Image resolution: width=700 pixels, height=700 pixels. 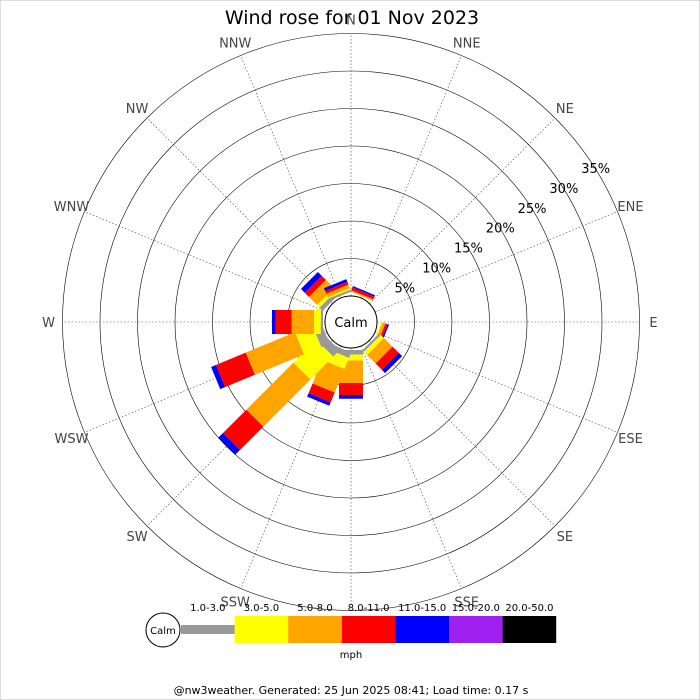 I want to click on direction-label-sw: SW, so click(x=137, y=537).